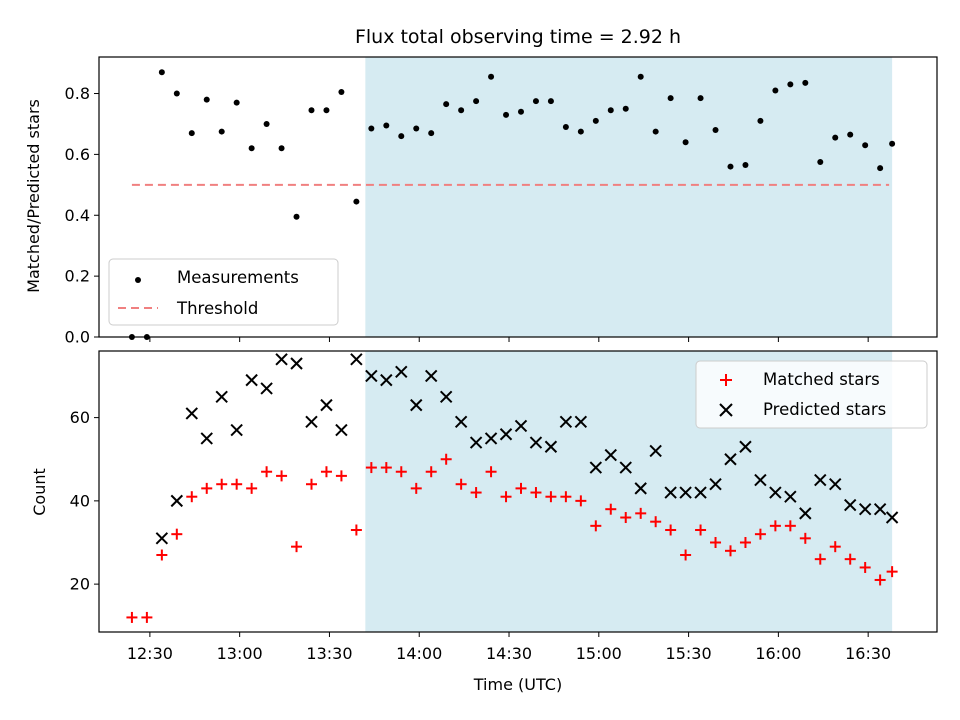 This screenshot has width=960, height=720. I want to click on y-tick-label: 0.0, so click(77, 337).